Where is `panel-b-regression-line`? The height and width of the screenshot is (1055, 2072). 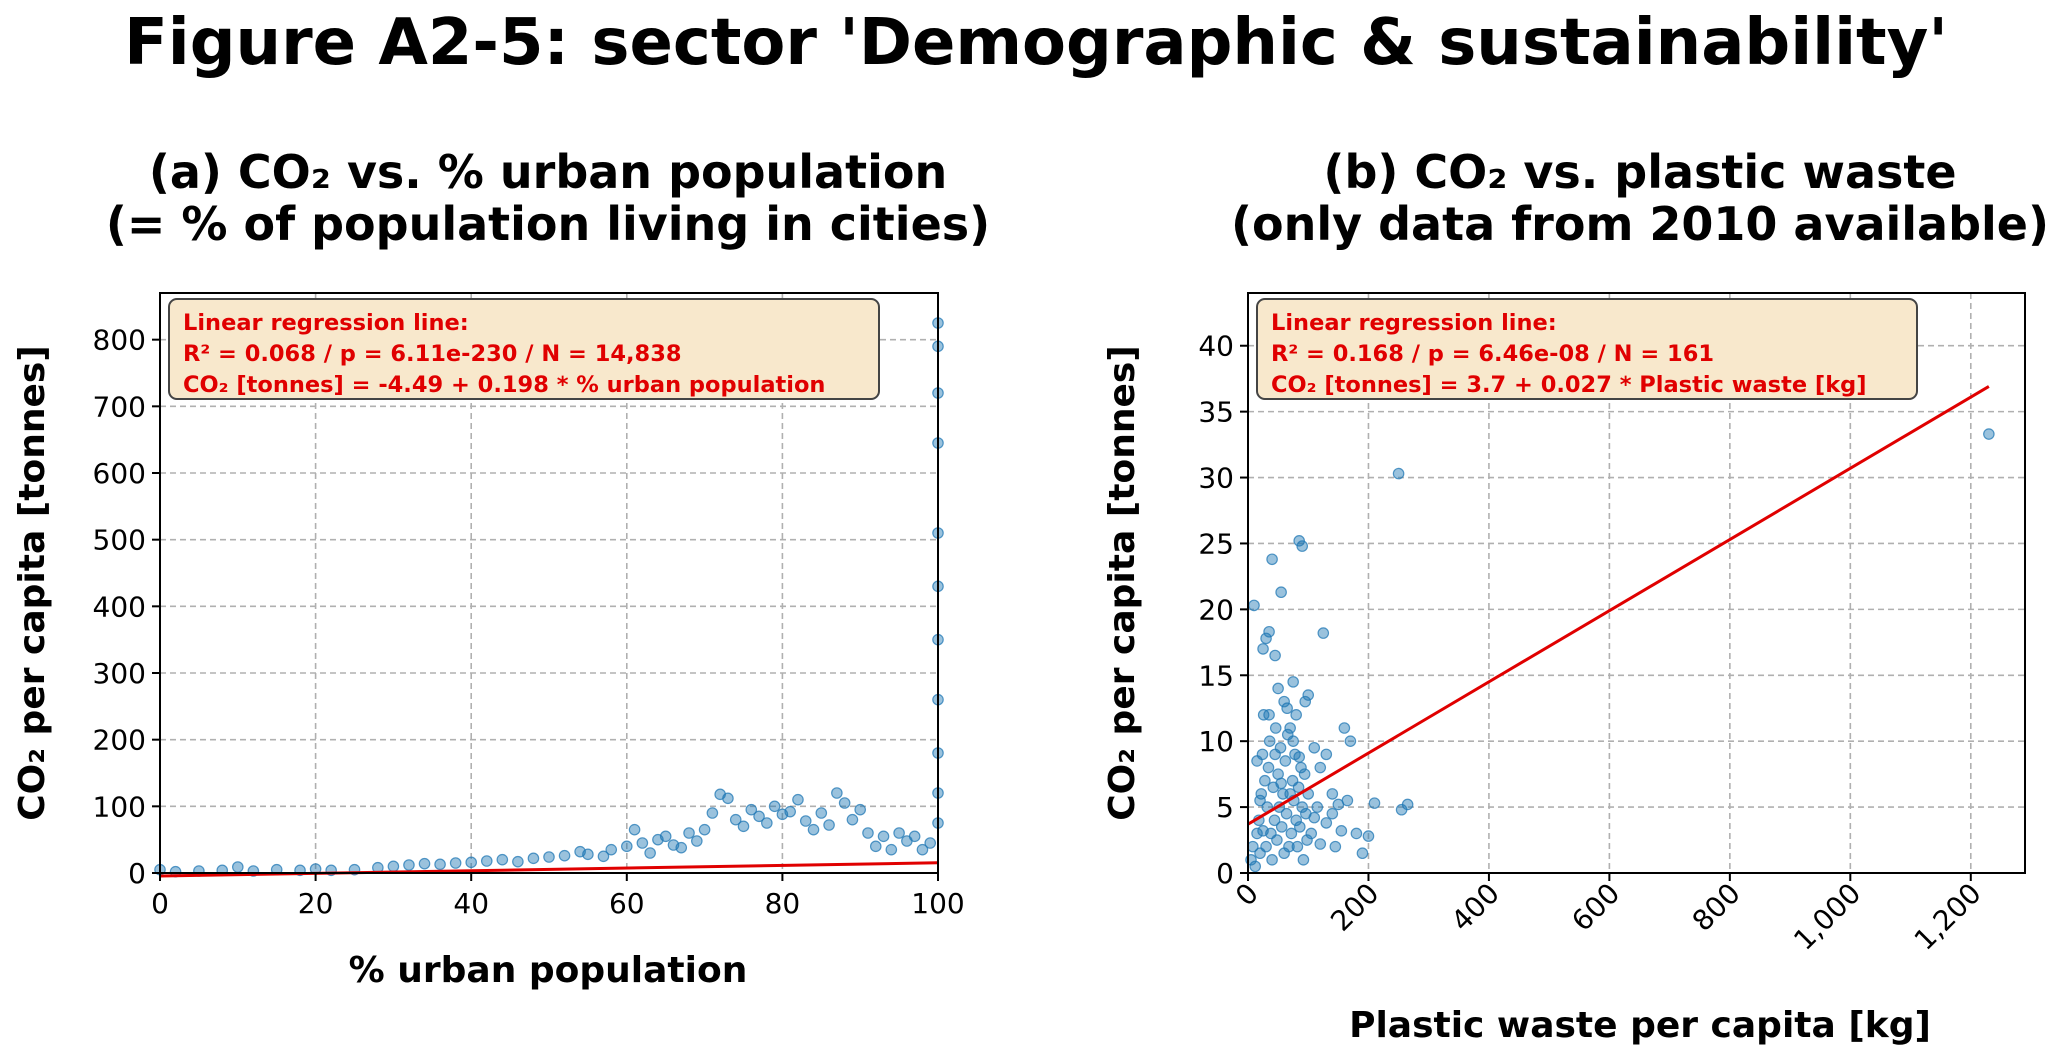
panel-b-regression-line is located at coordinates (1618, 605).